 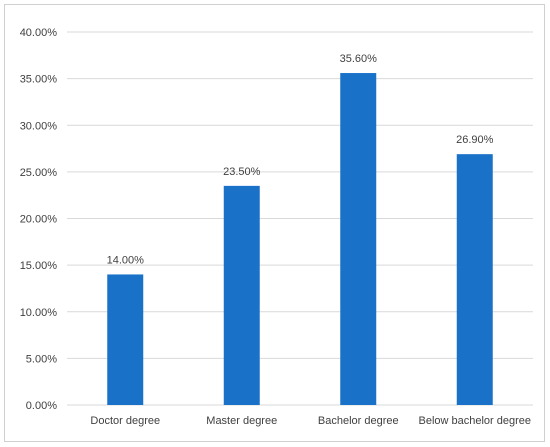 What do you see at coordinates (41, 406) in the screenshot?
I see `y-tick-label: 0.00%` at bounding box center [41, 406].